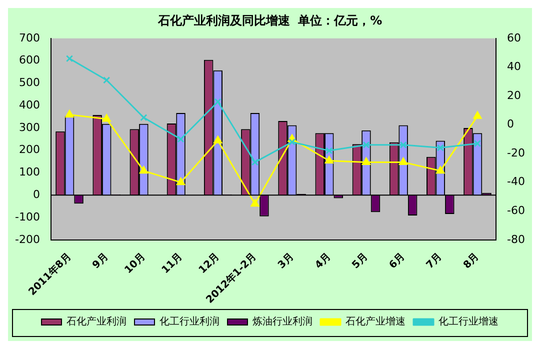 The image size is (540, 349). Describe the element at coordinates (282, 322) in the screenshot. I see `legend-label: 炼油行业利润` at that location.